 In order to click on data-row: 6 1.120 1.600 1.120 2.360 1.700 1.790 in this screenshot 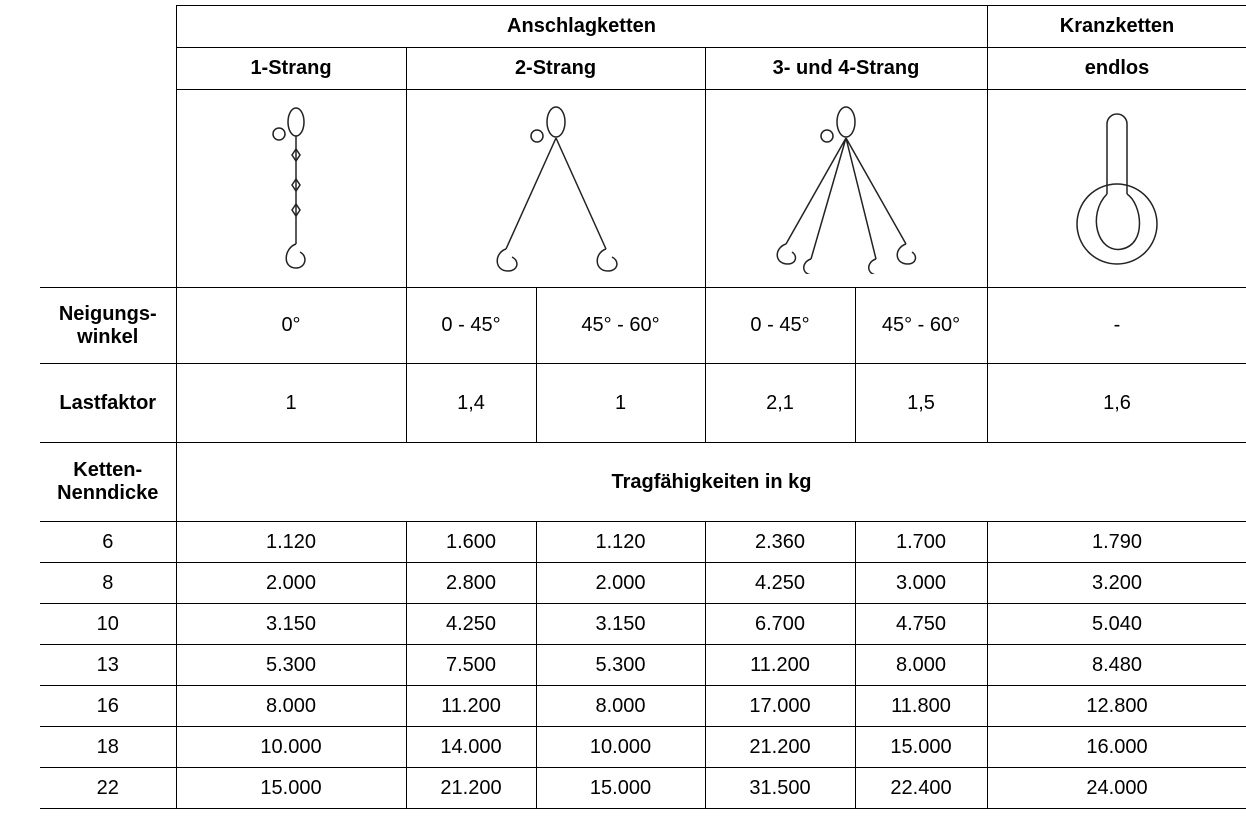, I will do `click(643, 542)`.